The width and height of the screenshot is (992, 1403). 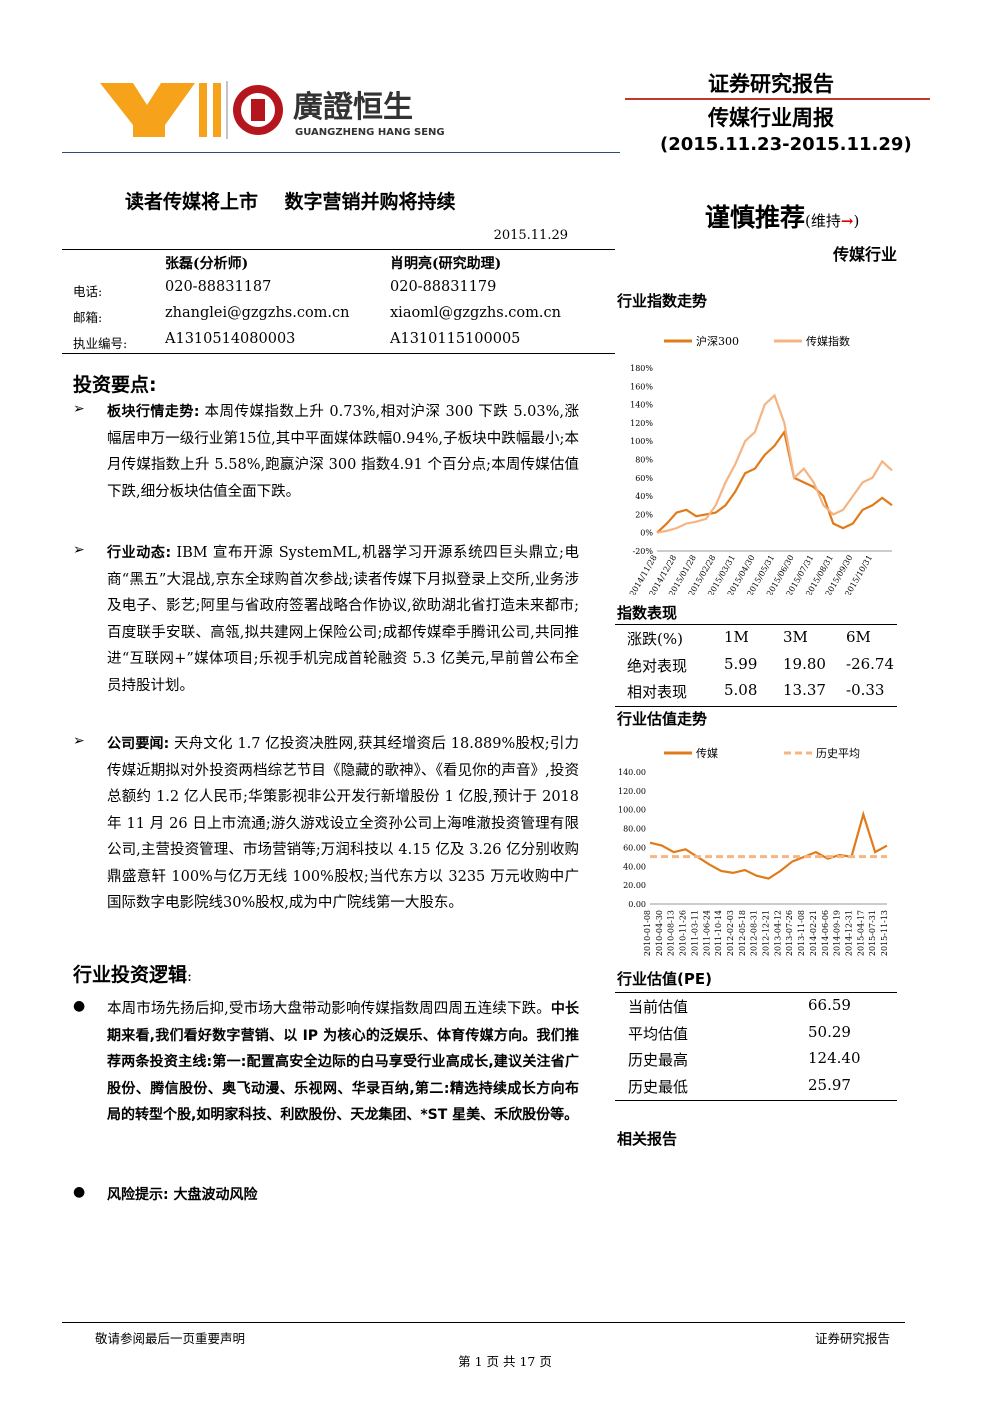 What do you see at coordinates (847, 221) in the screenshot?
I see `rating-arrow: →` at bounding box center [847, 221].